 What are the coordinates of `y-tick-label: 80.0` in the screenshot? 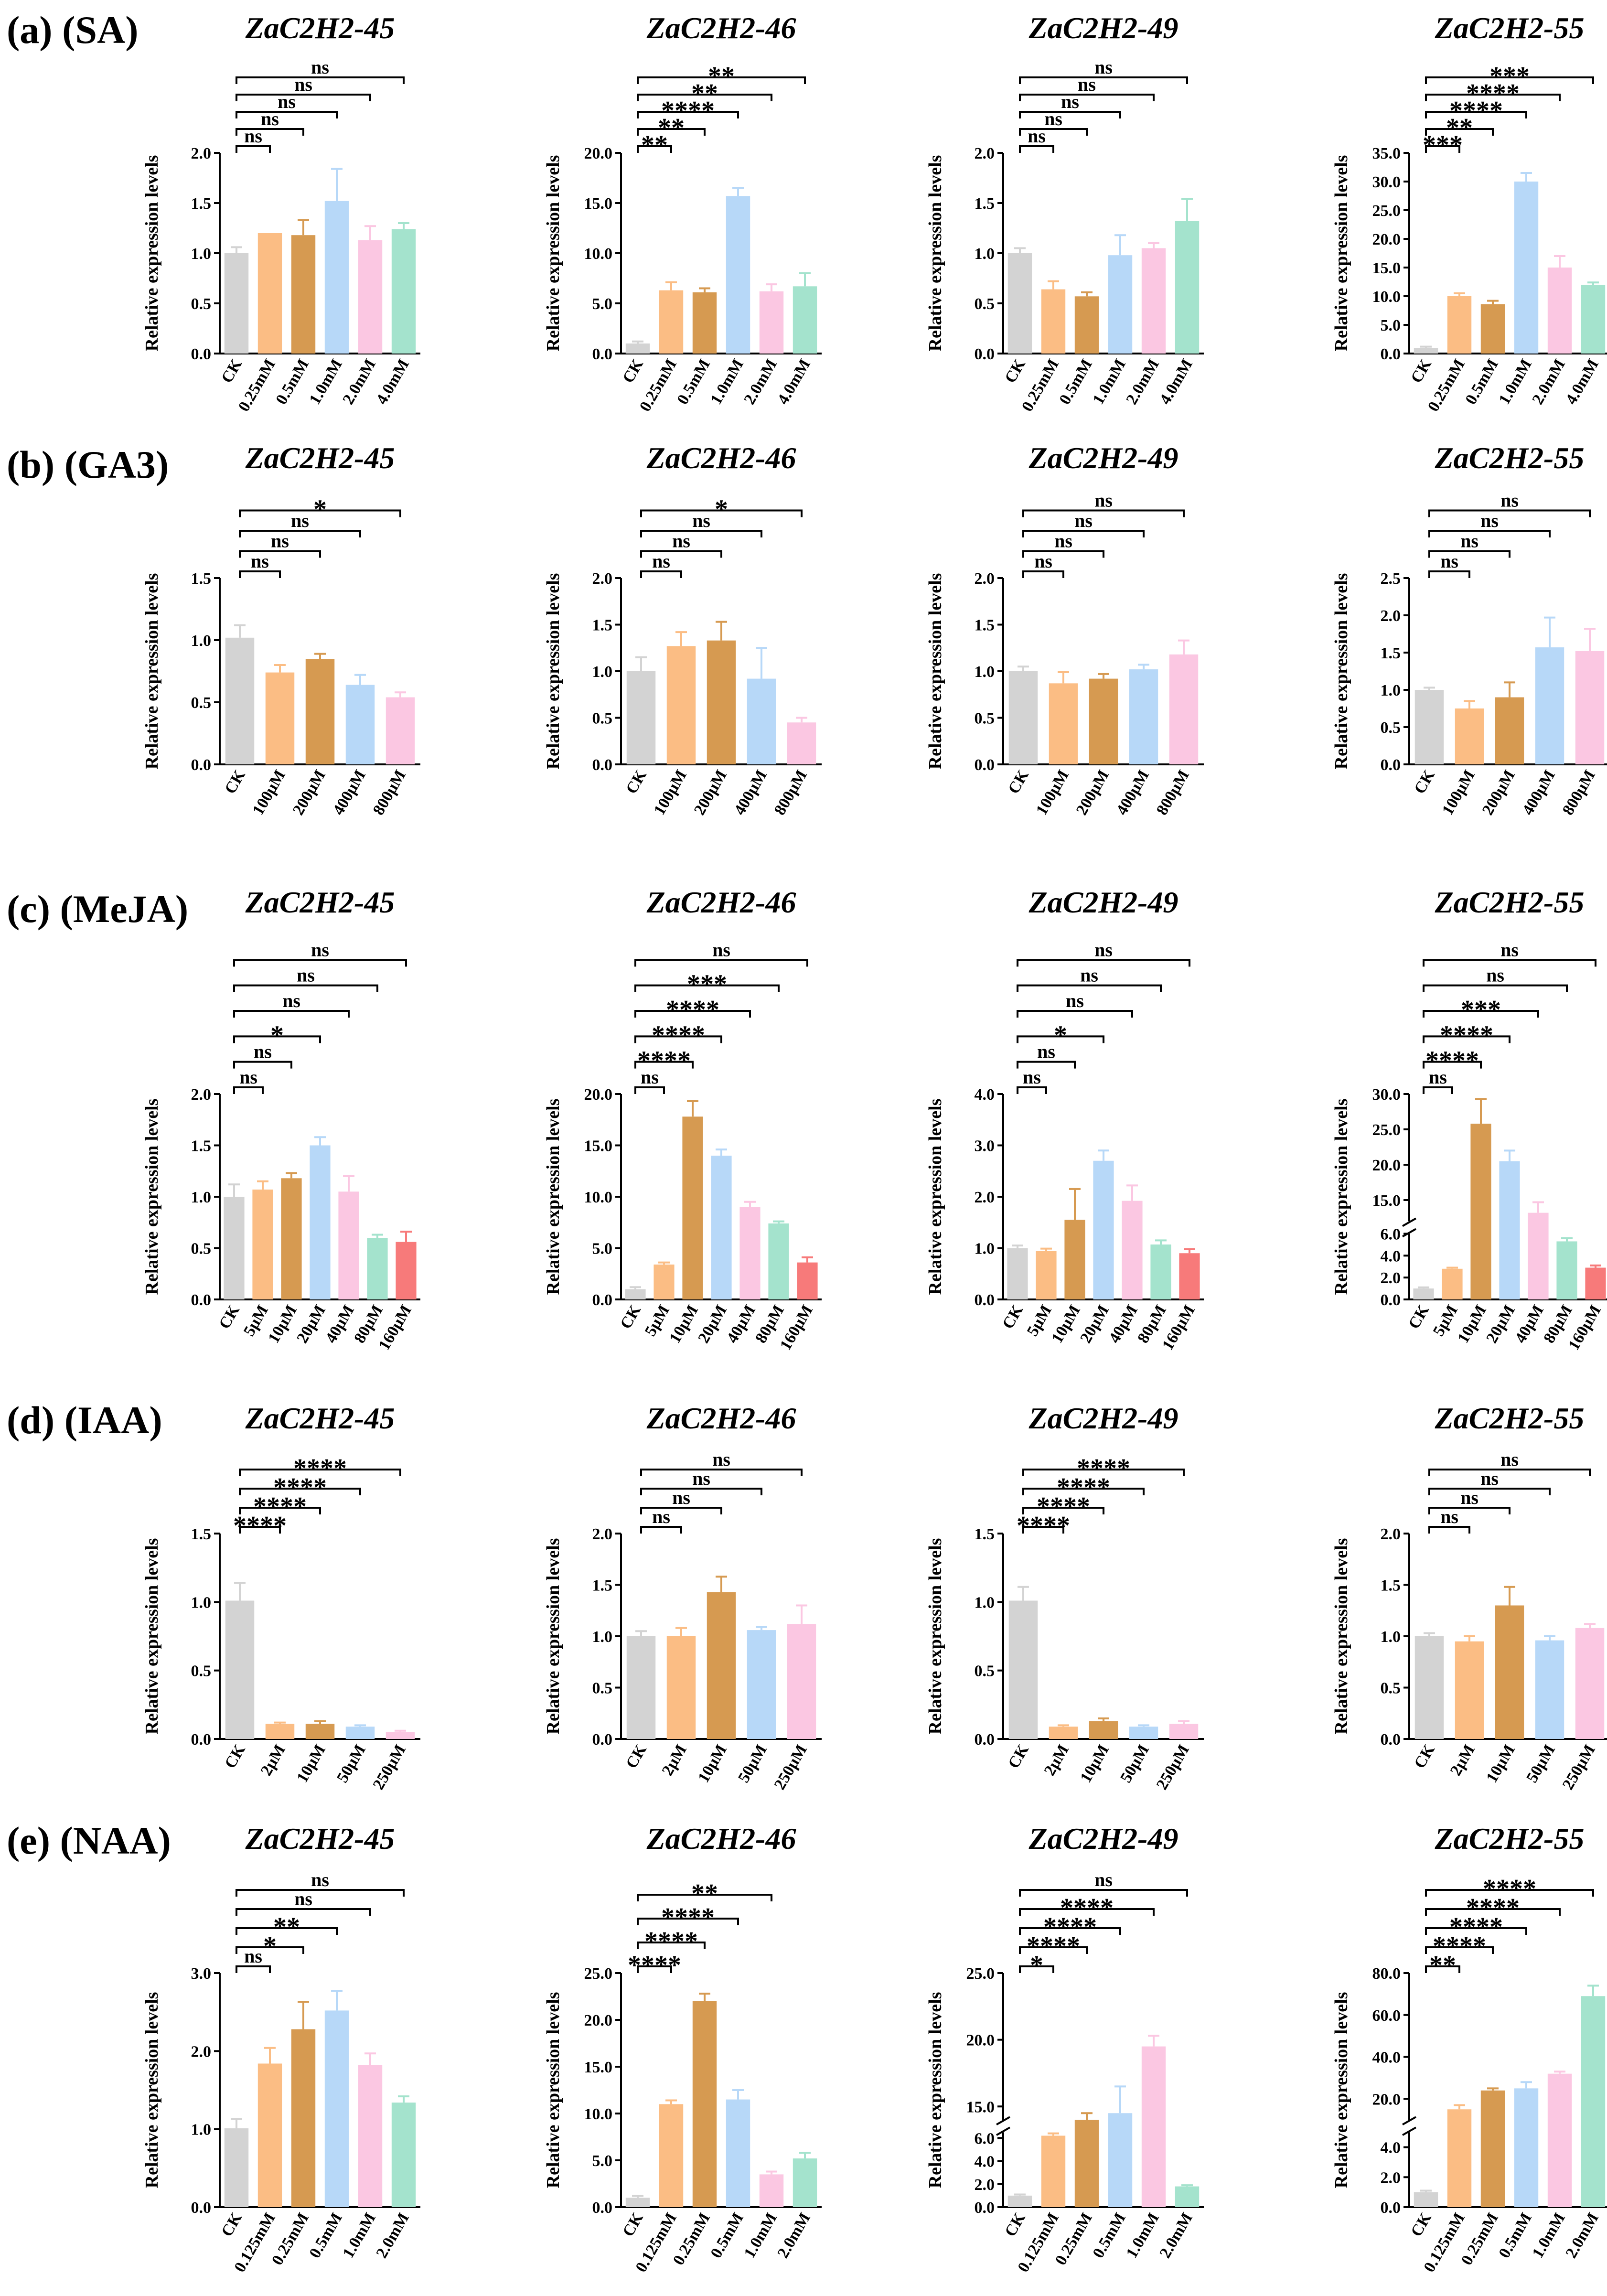 It's located at (1387, 1974).